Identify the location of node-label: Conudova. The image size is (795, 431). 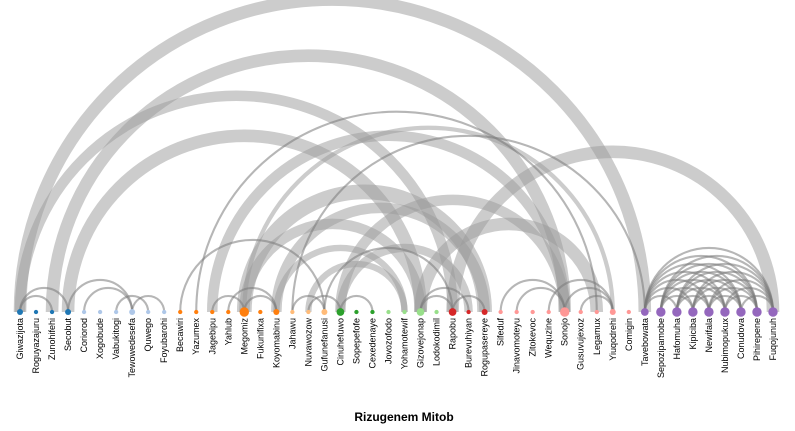
(741, 338).